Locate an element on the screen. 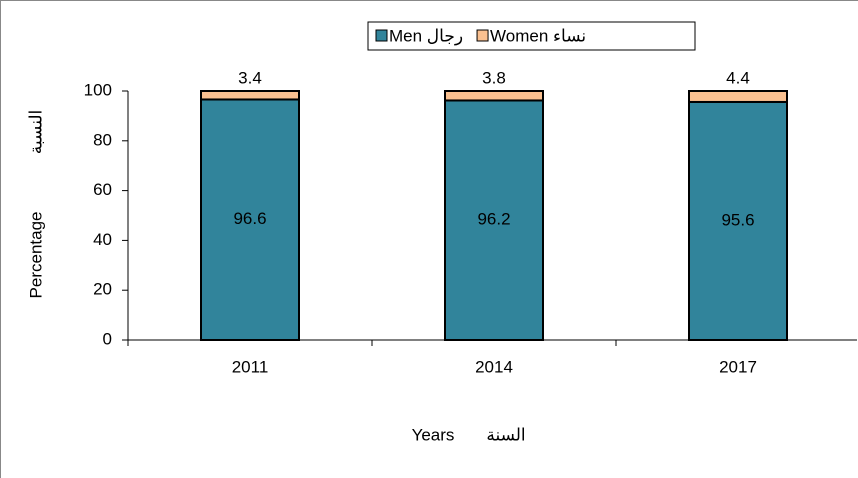  legend-label: Women نساء is located at coordinates (538, 35).